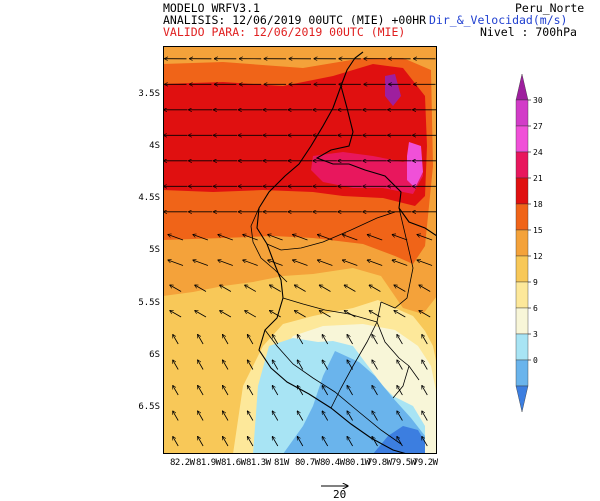 This screenshot has width=600, height=501. I want to click on lat-label-6s: 6S, so click(148, 355).